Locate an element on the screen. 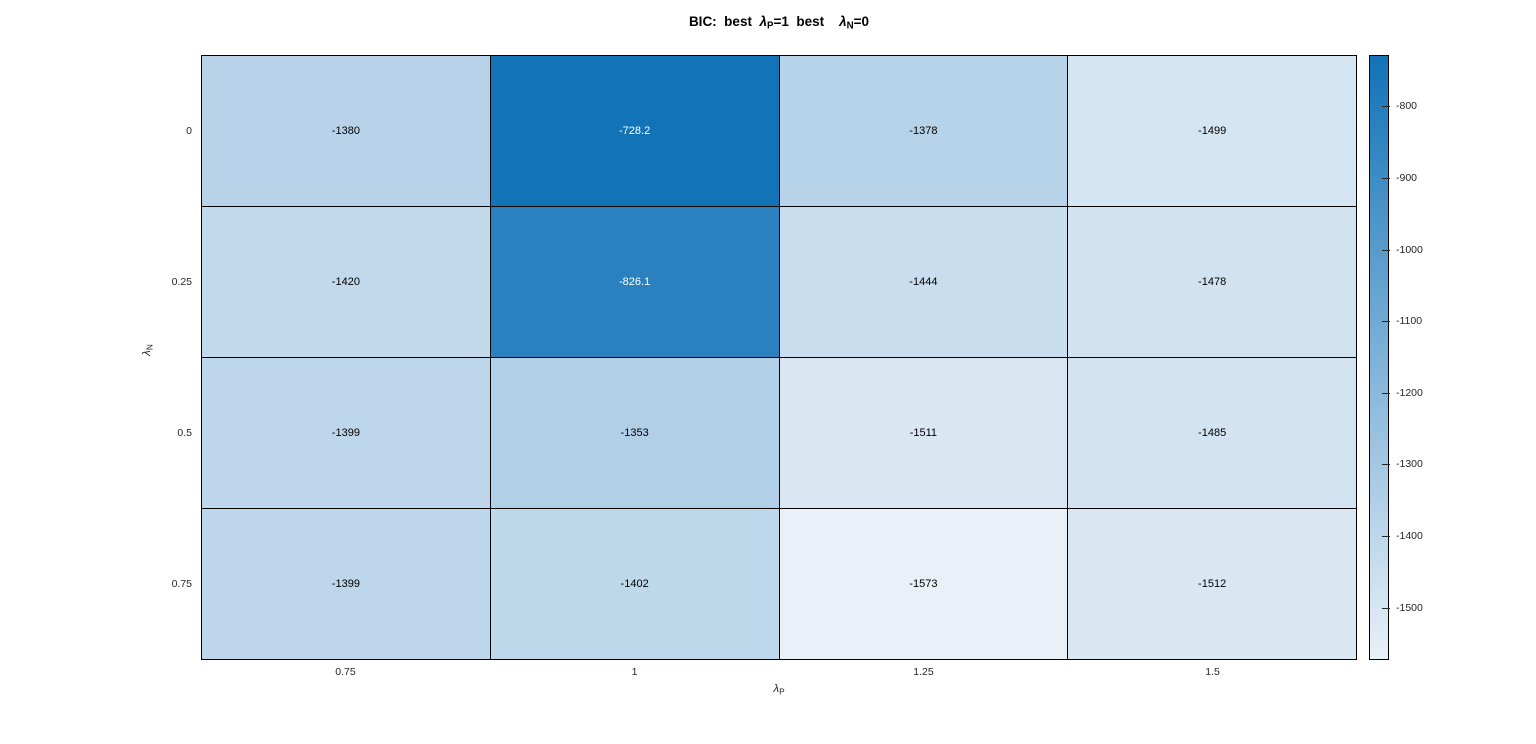 The width and height of the screenshot is (1536, 744). heatmap-cell: -1380 is located at coordinates (346, 131).